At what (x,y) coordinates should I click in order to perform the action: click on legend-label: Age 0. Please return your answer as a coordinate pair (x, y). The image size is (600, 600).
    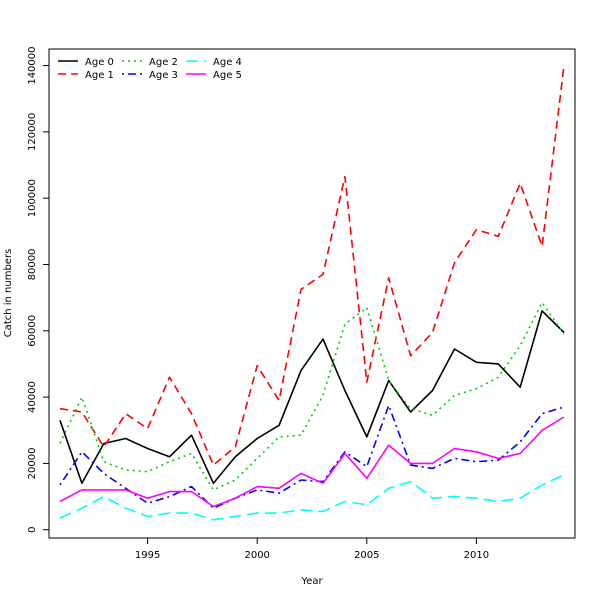
    Looking at the image, I should click on (99, 62).